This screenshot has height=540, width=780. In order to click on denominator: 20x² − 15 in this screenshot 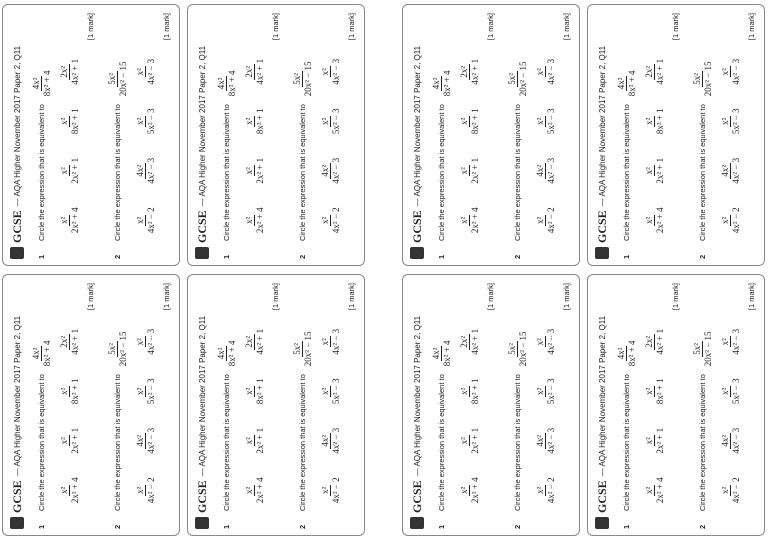, I will do `click(522, 79)`.